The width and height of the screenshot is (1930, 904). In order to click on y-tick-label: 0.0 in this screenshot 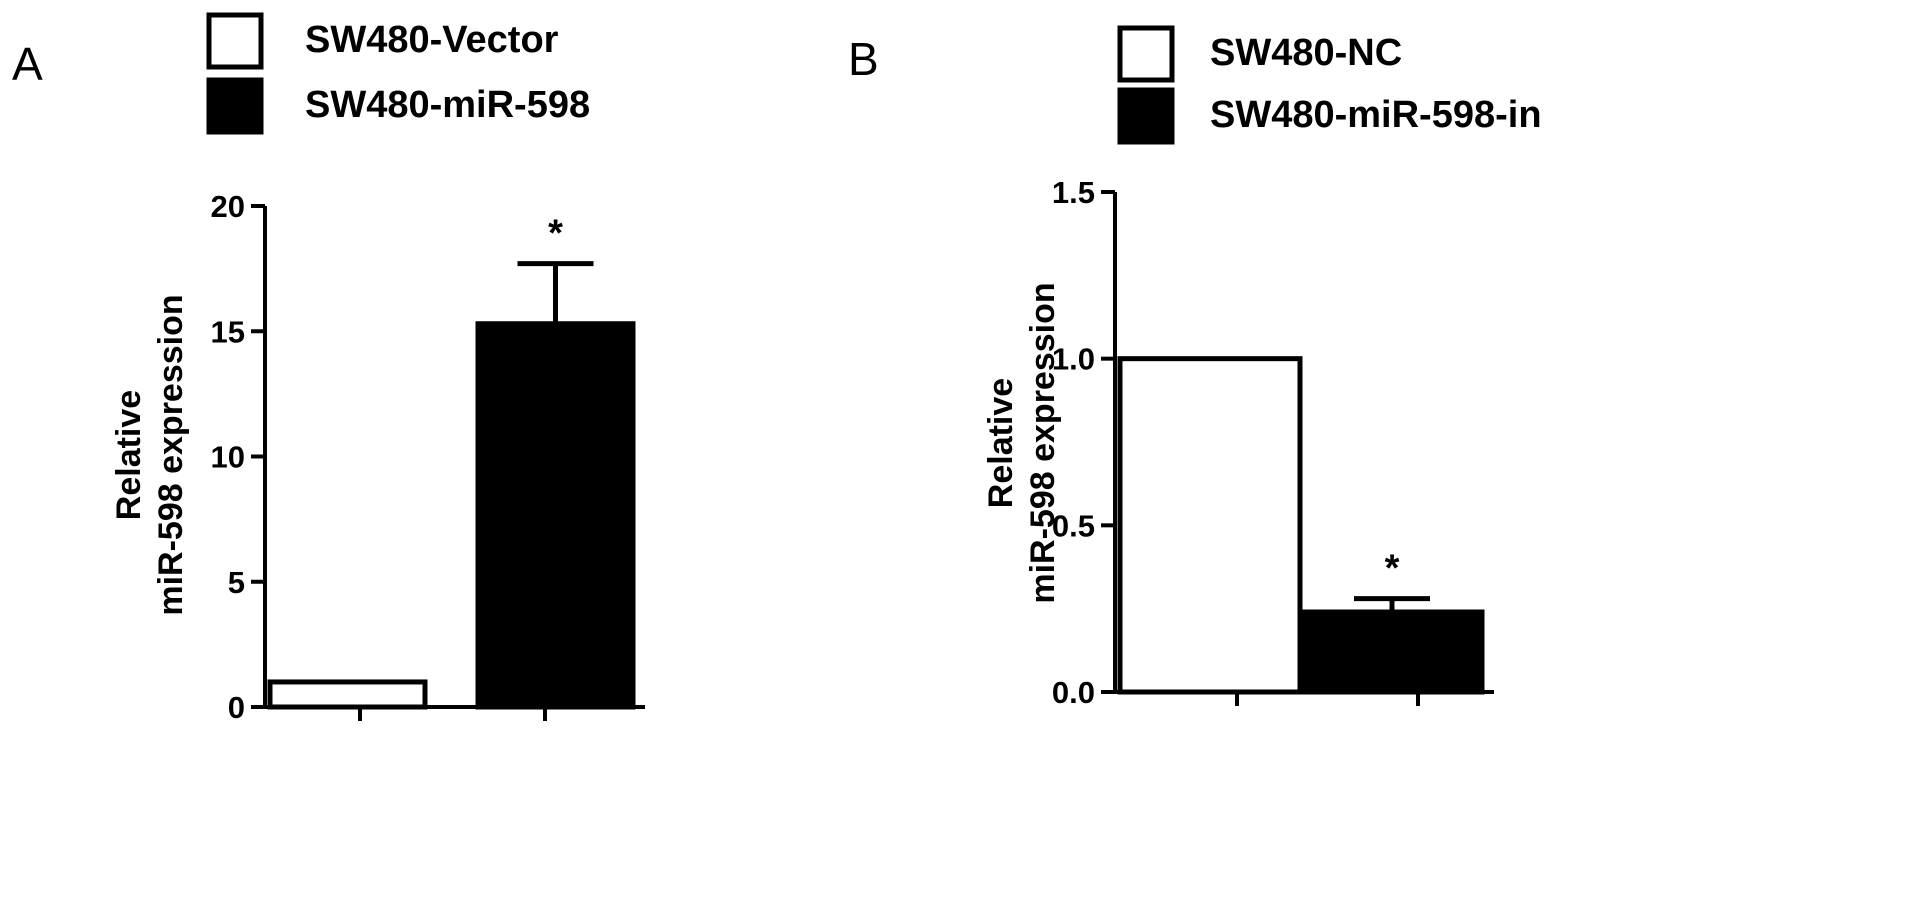, I will do `click(1073, 692)`.